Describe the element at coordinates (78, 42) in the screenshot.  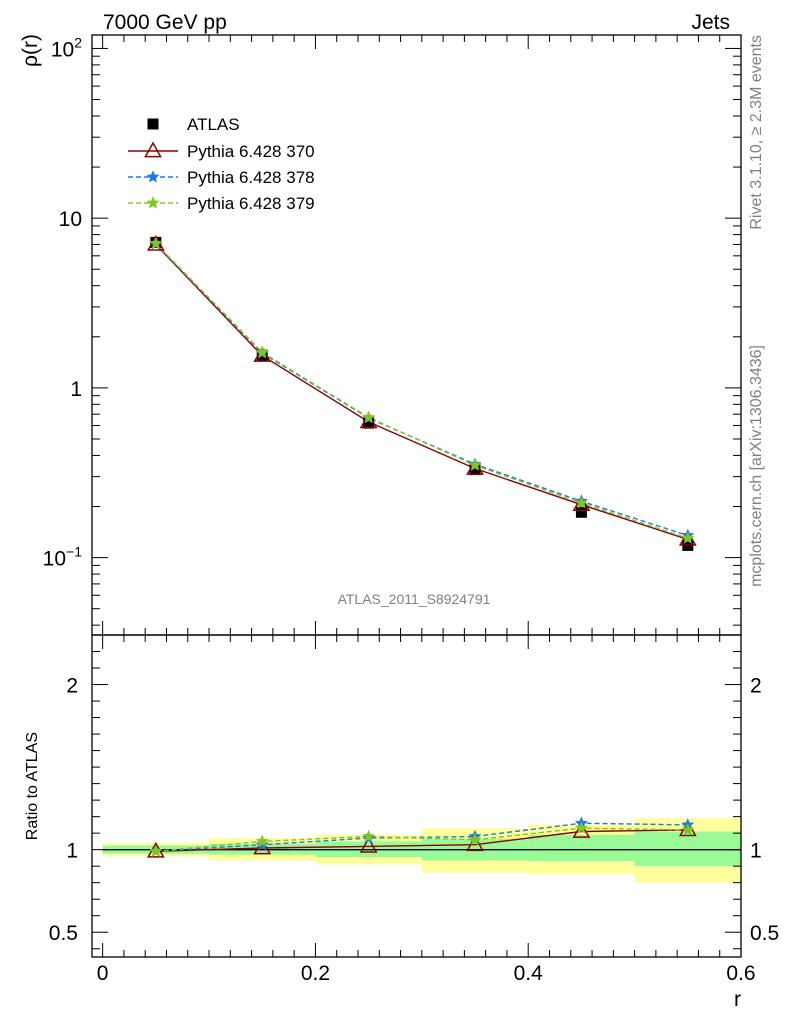
I see `y-tick-exponent: 2` at that location.